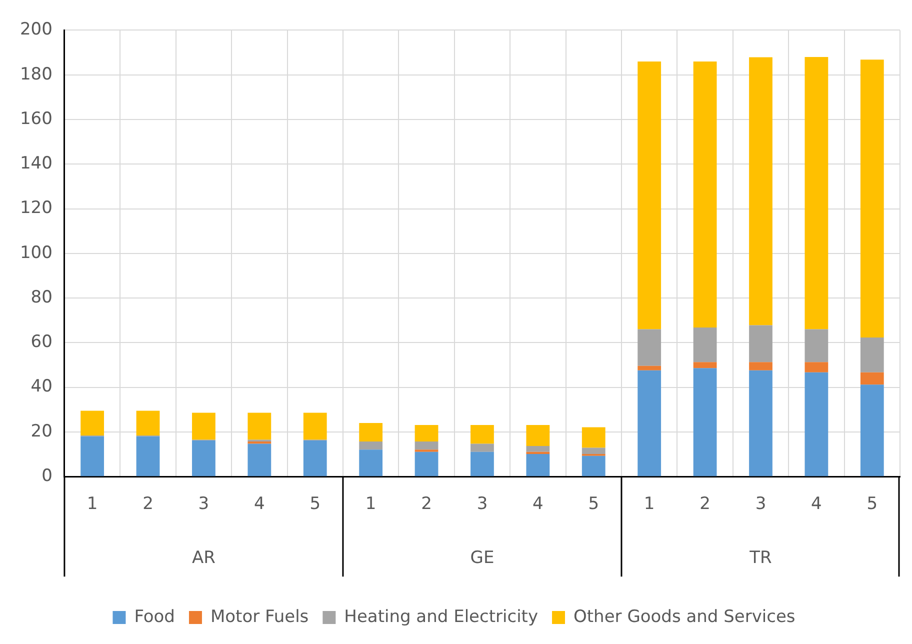 The width and height of the screenshot is (912, 644). Describe the element at coordinates (685, 616) in the screenshot. I see `legend-label: Other Goods and Services` at that location.